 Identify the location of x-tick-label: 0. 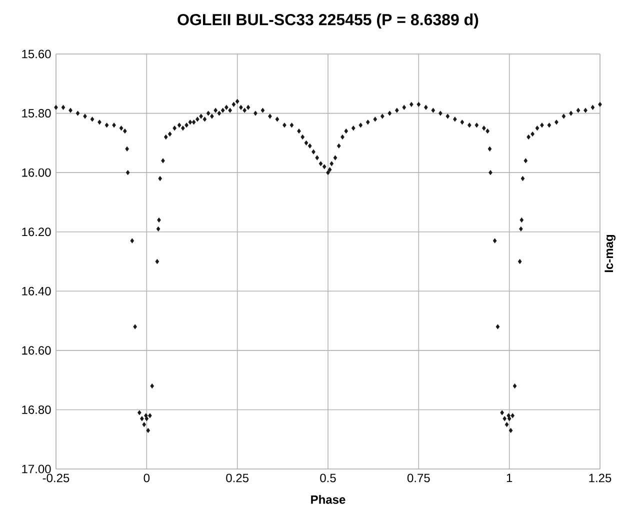
(147, 478).